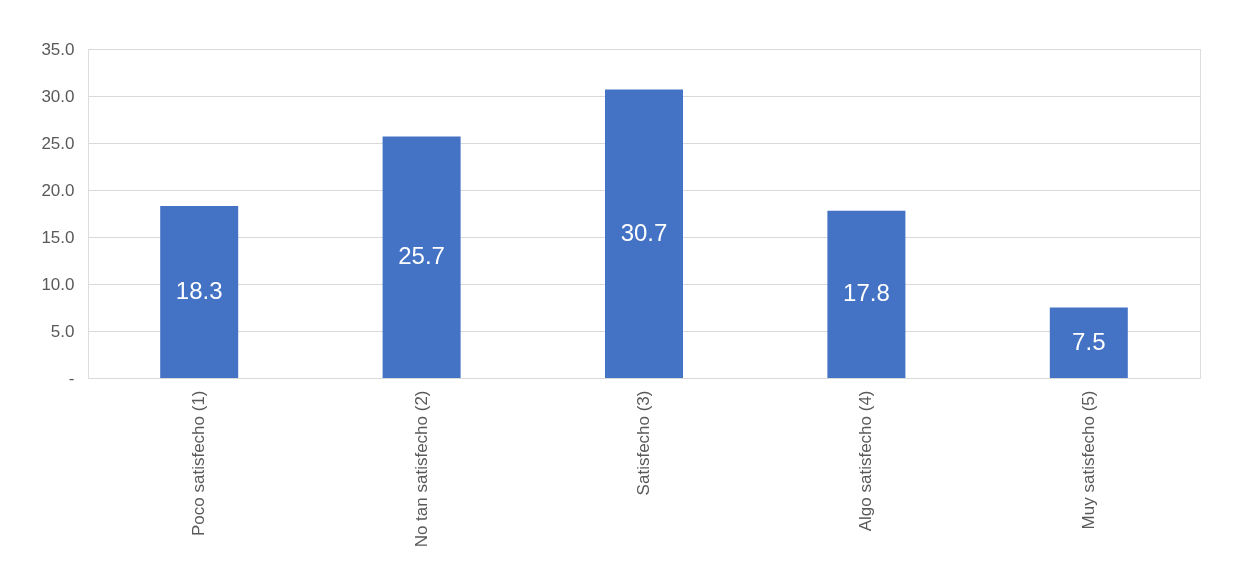 The width and height of the screenshot is (1260, 567). Describe the element at coordinates (643, 443) in the screenshot. I see `x-tick-label: Satisfecho (3)` at that location.